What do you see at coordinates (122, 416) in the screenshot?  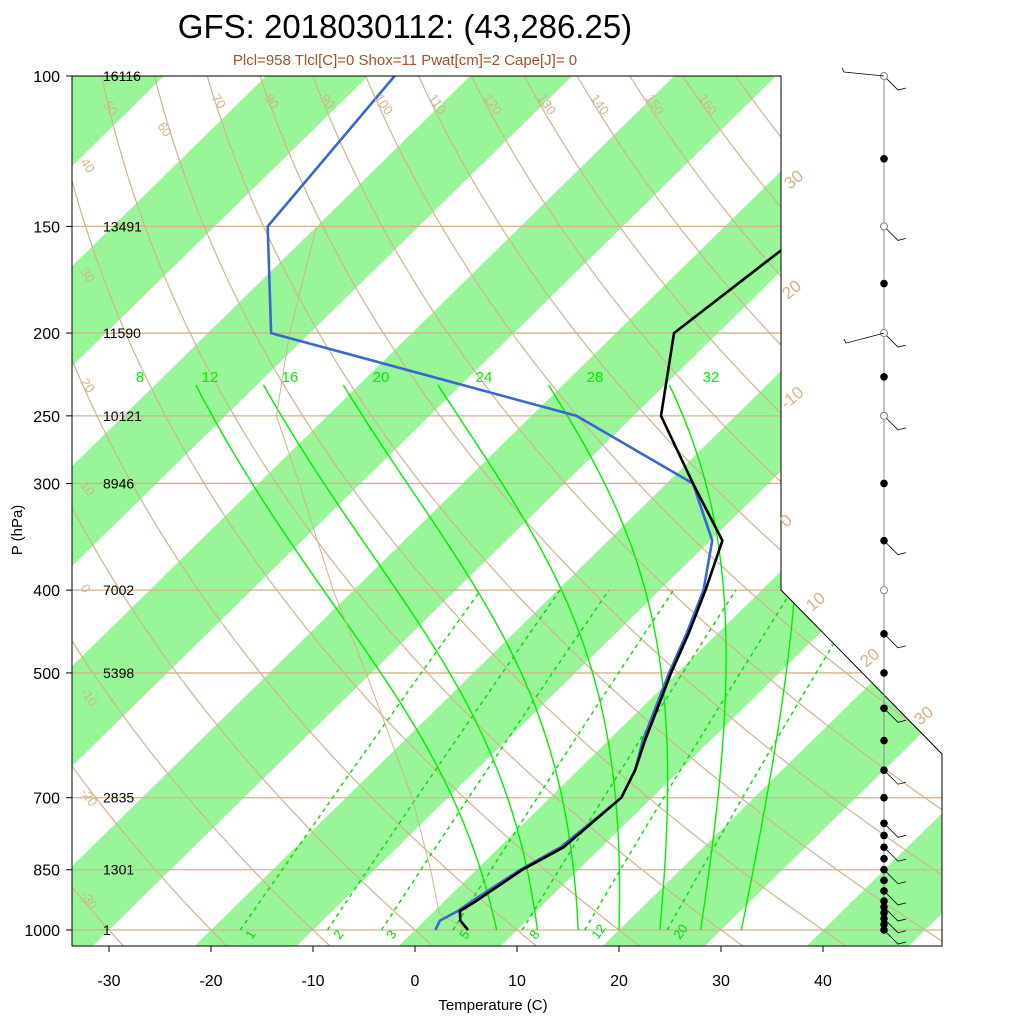 I see `height-label: 10121` at bounding box center [122, 416].